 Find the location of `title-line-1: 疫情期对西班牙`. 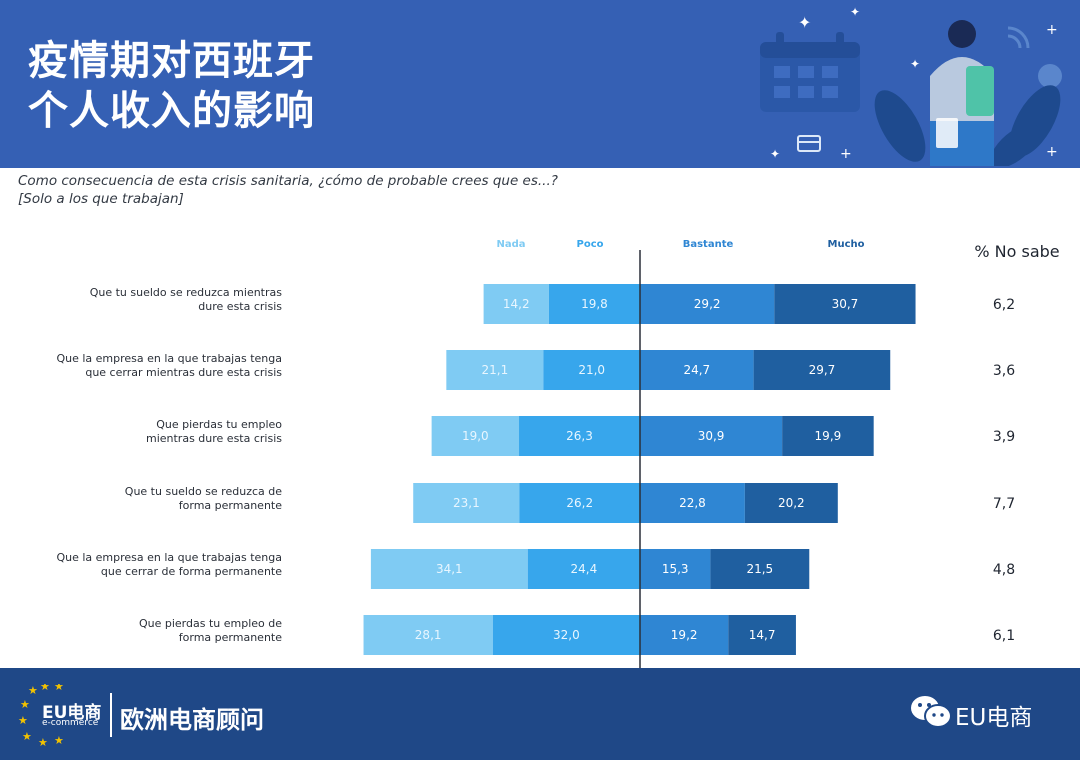

title-line-1: 疫情期对西班牙 is located at coordinates (171, 61).